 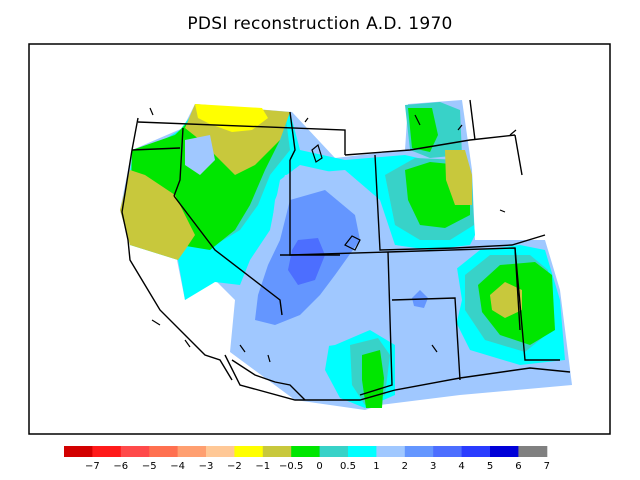 What do you see at coordinates (241, 138) in the screenshot?
I see `border-canada` at bounding box center [241, 138].